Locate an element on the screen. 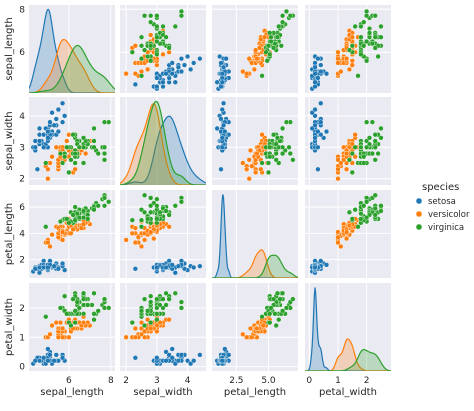 This screenshot has height=411, width=474. xtick-label: 3 is located at coordinates (157, 381).